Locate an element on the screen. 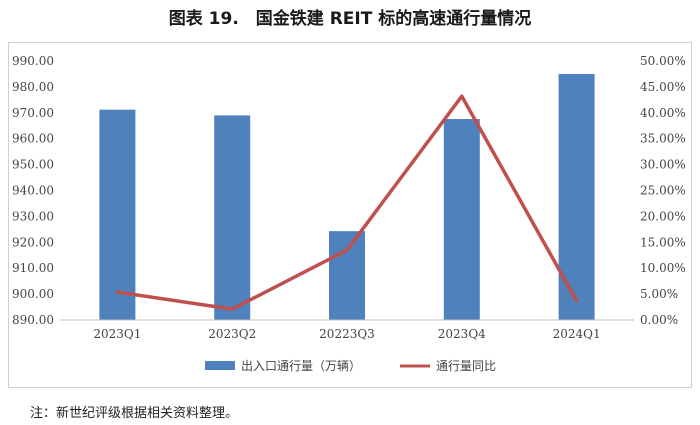 Image resolution: width=700 pixels, height=425 pixels. right-tick-label: 35.00% is located at coordinates (663, 139).